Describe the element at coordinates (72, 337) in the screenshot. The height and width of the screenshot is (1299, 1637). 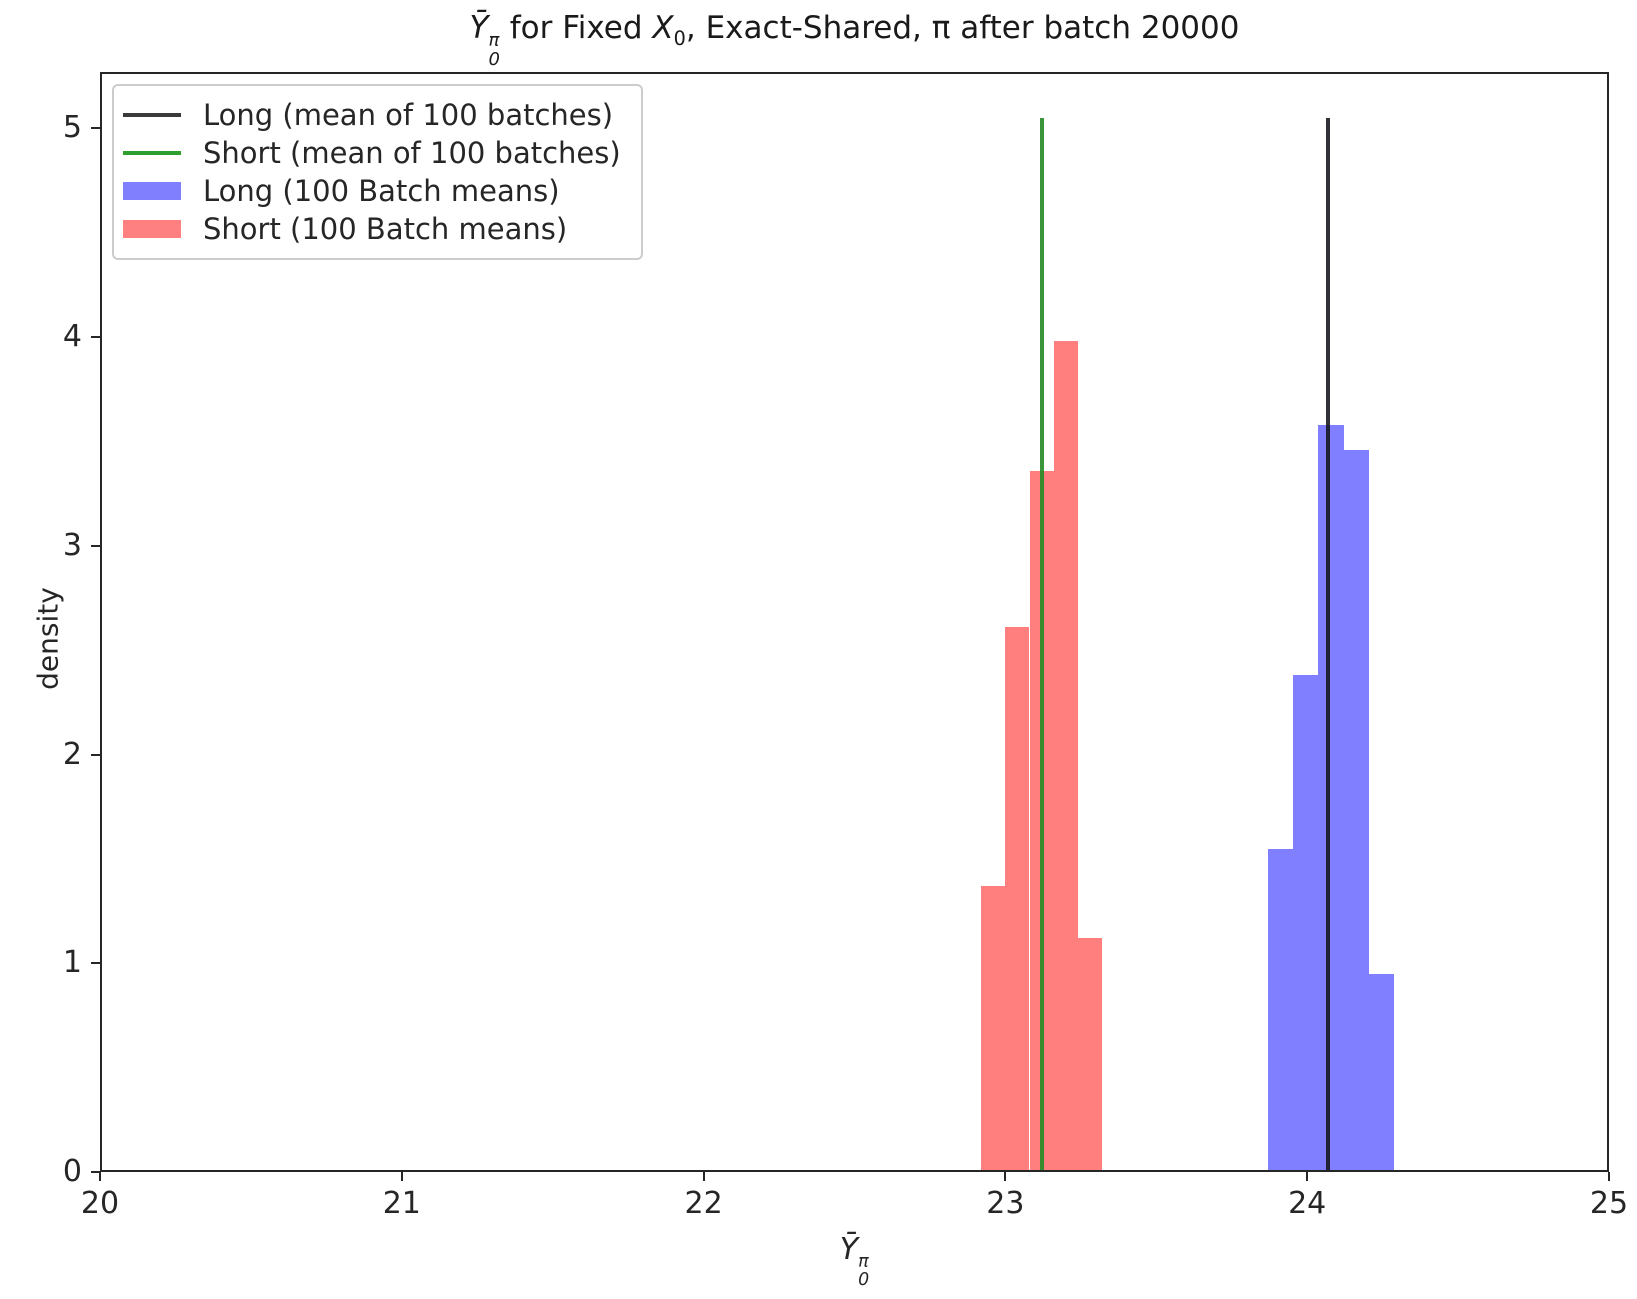
I see `y-tick-label: 4` at that location.